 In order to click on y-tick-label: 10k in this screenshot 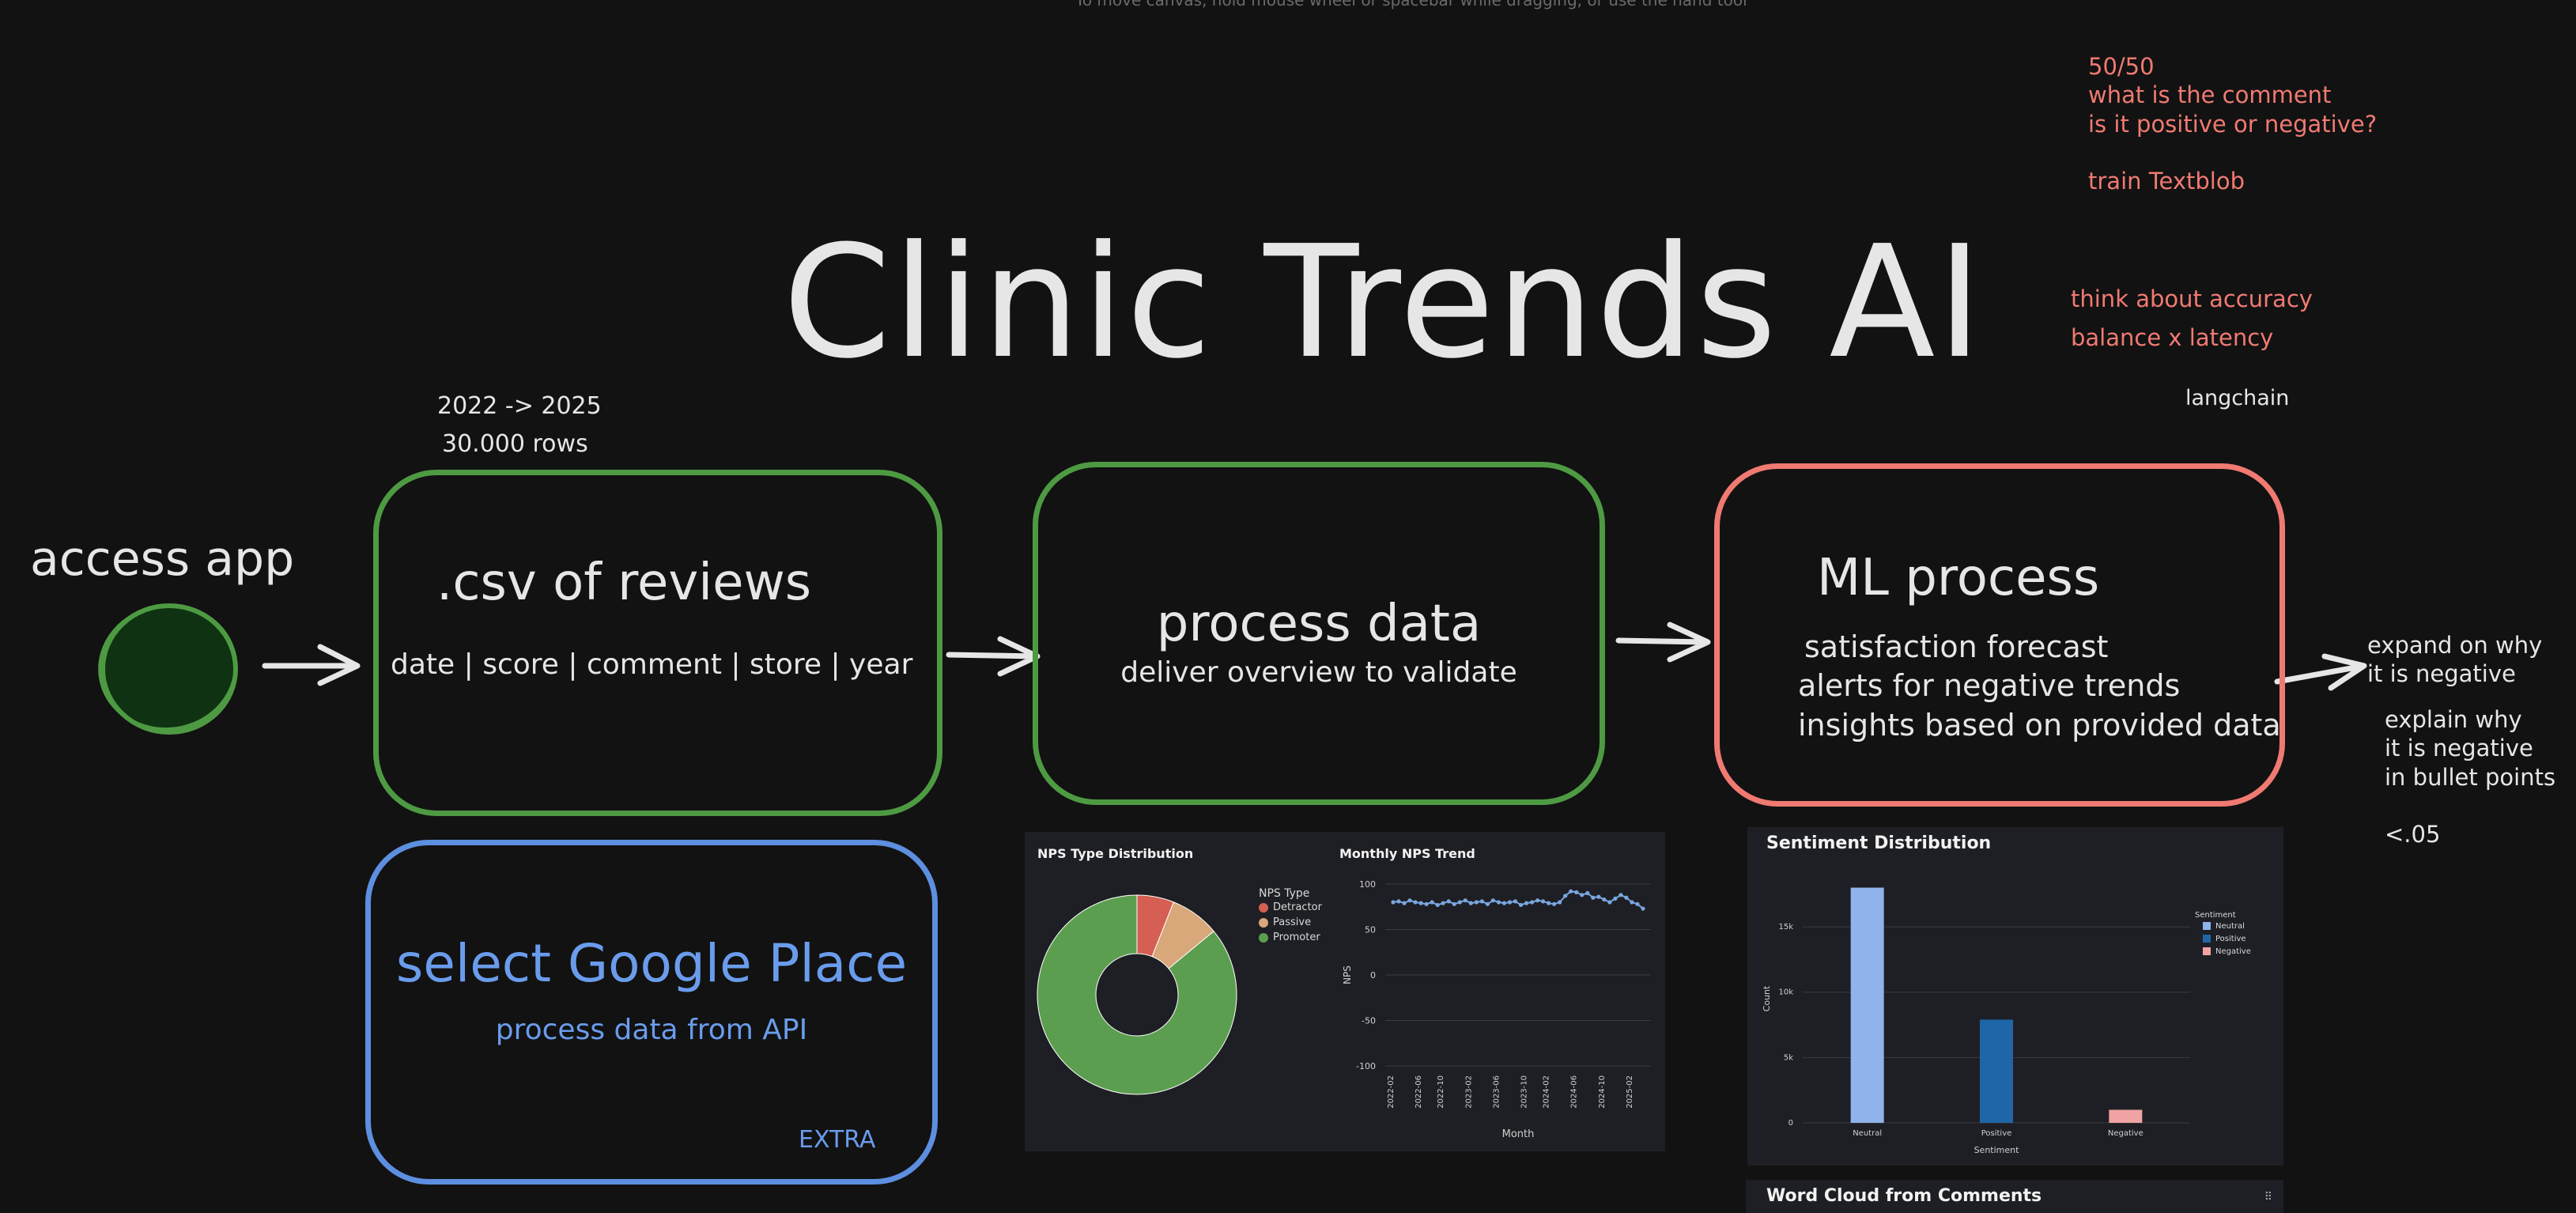, I will do `click(1785, 992)`.